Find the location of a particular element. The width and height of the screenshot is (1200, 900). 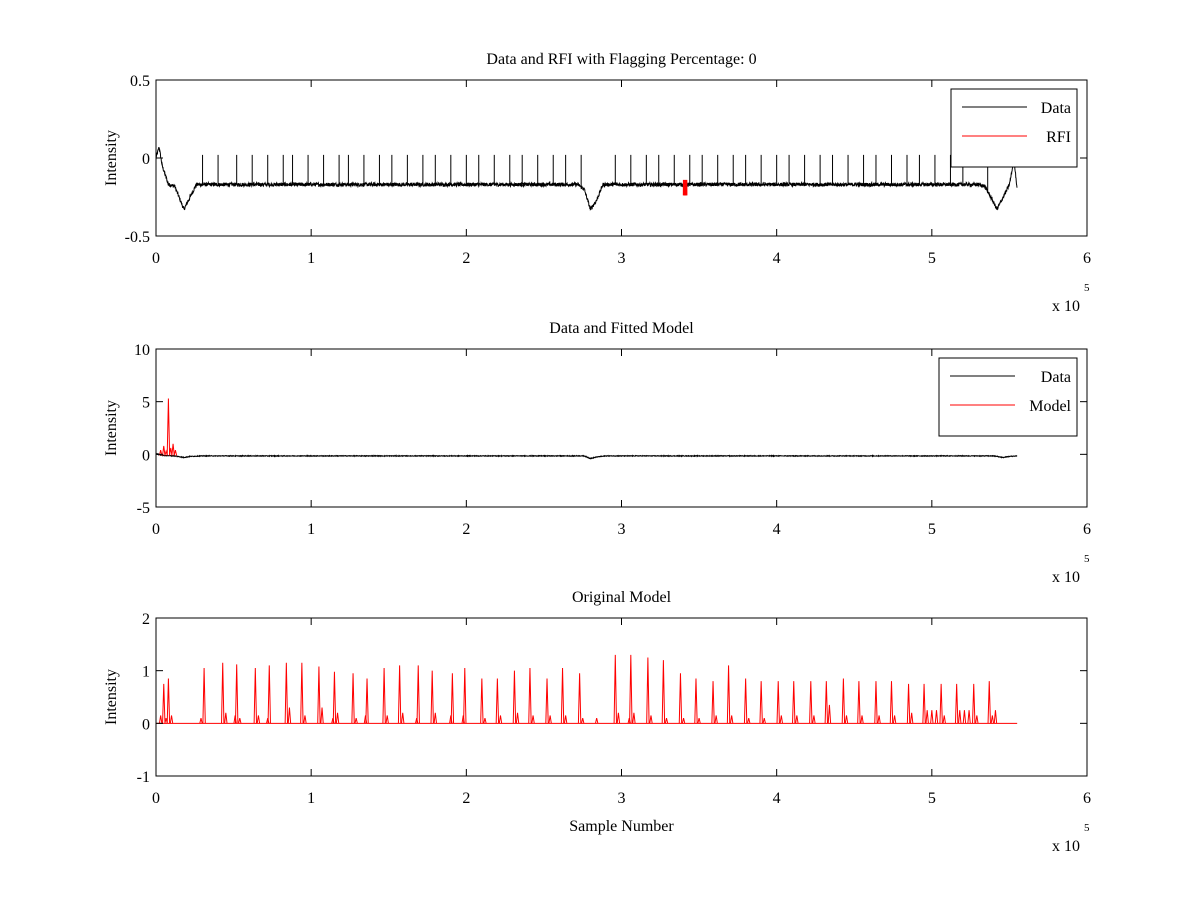

rfi-band is located at coordinates (685, 187).